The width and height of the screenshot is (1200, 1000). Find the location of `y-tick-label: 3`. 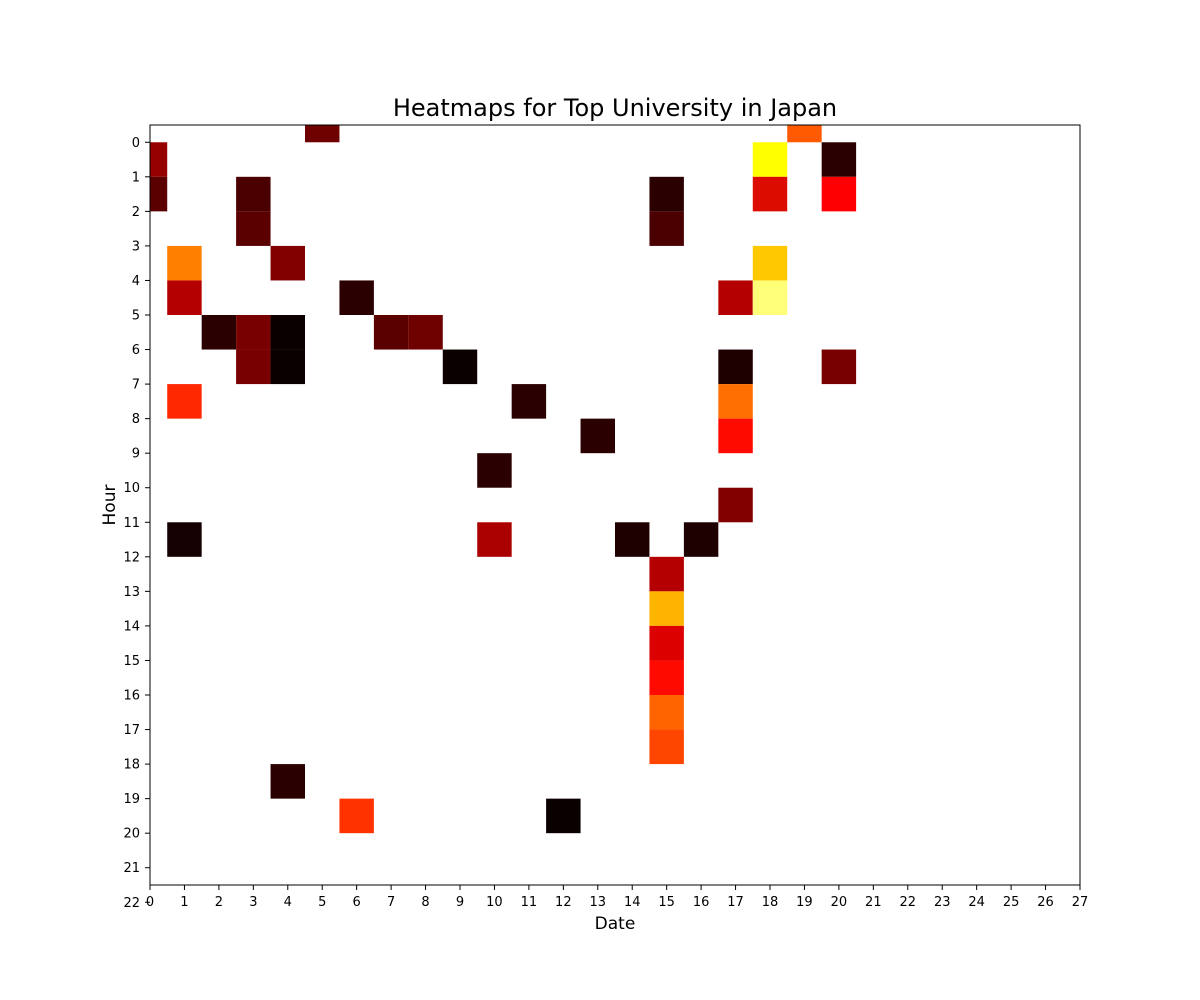

y-tick-label: 3 is located at coordinates (136, 246).